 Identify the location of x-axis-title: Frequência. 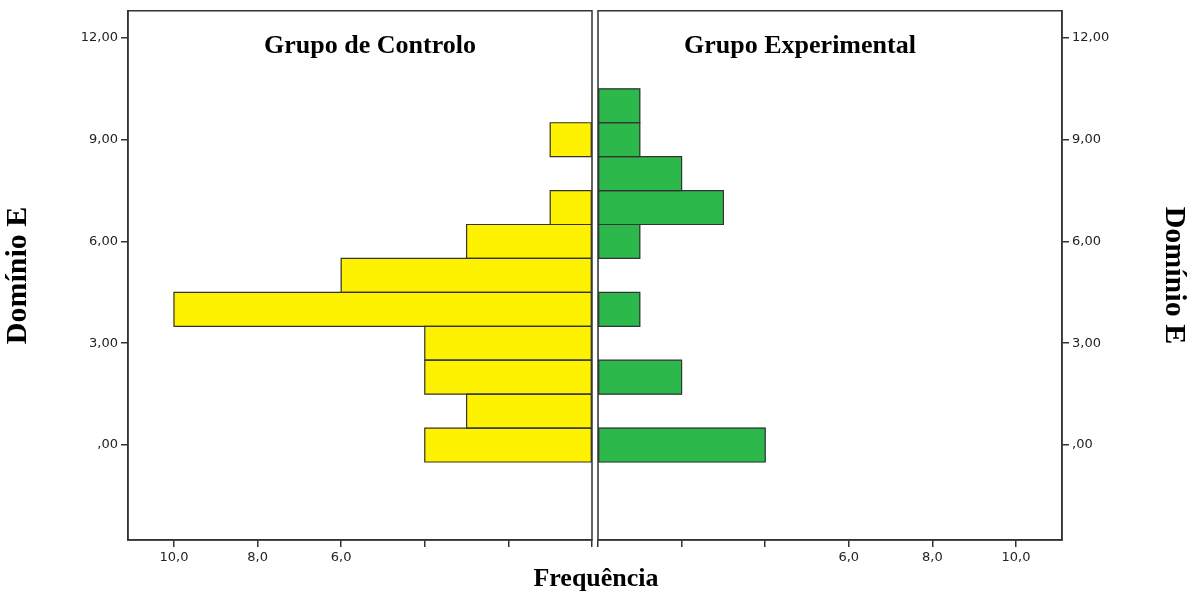
(596, 578).